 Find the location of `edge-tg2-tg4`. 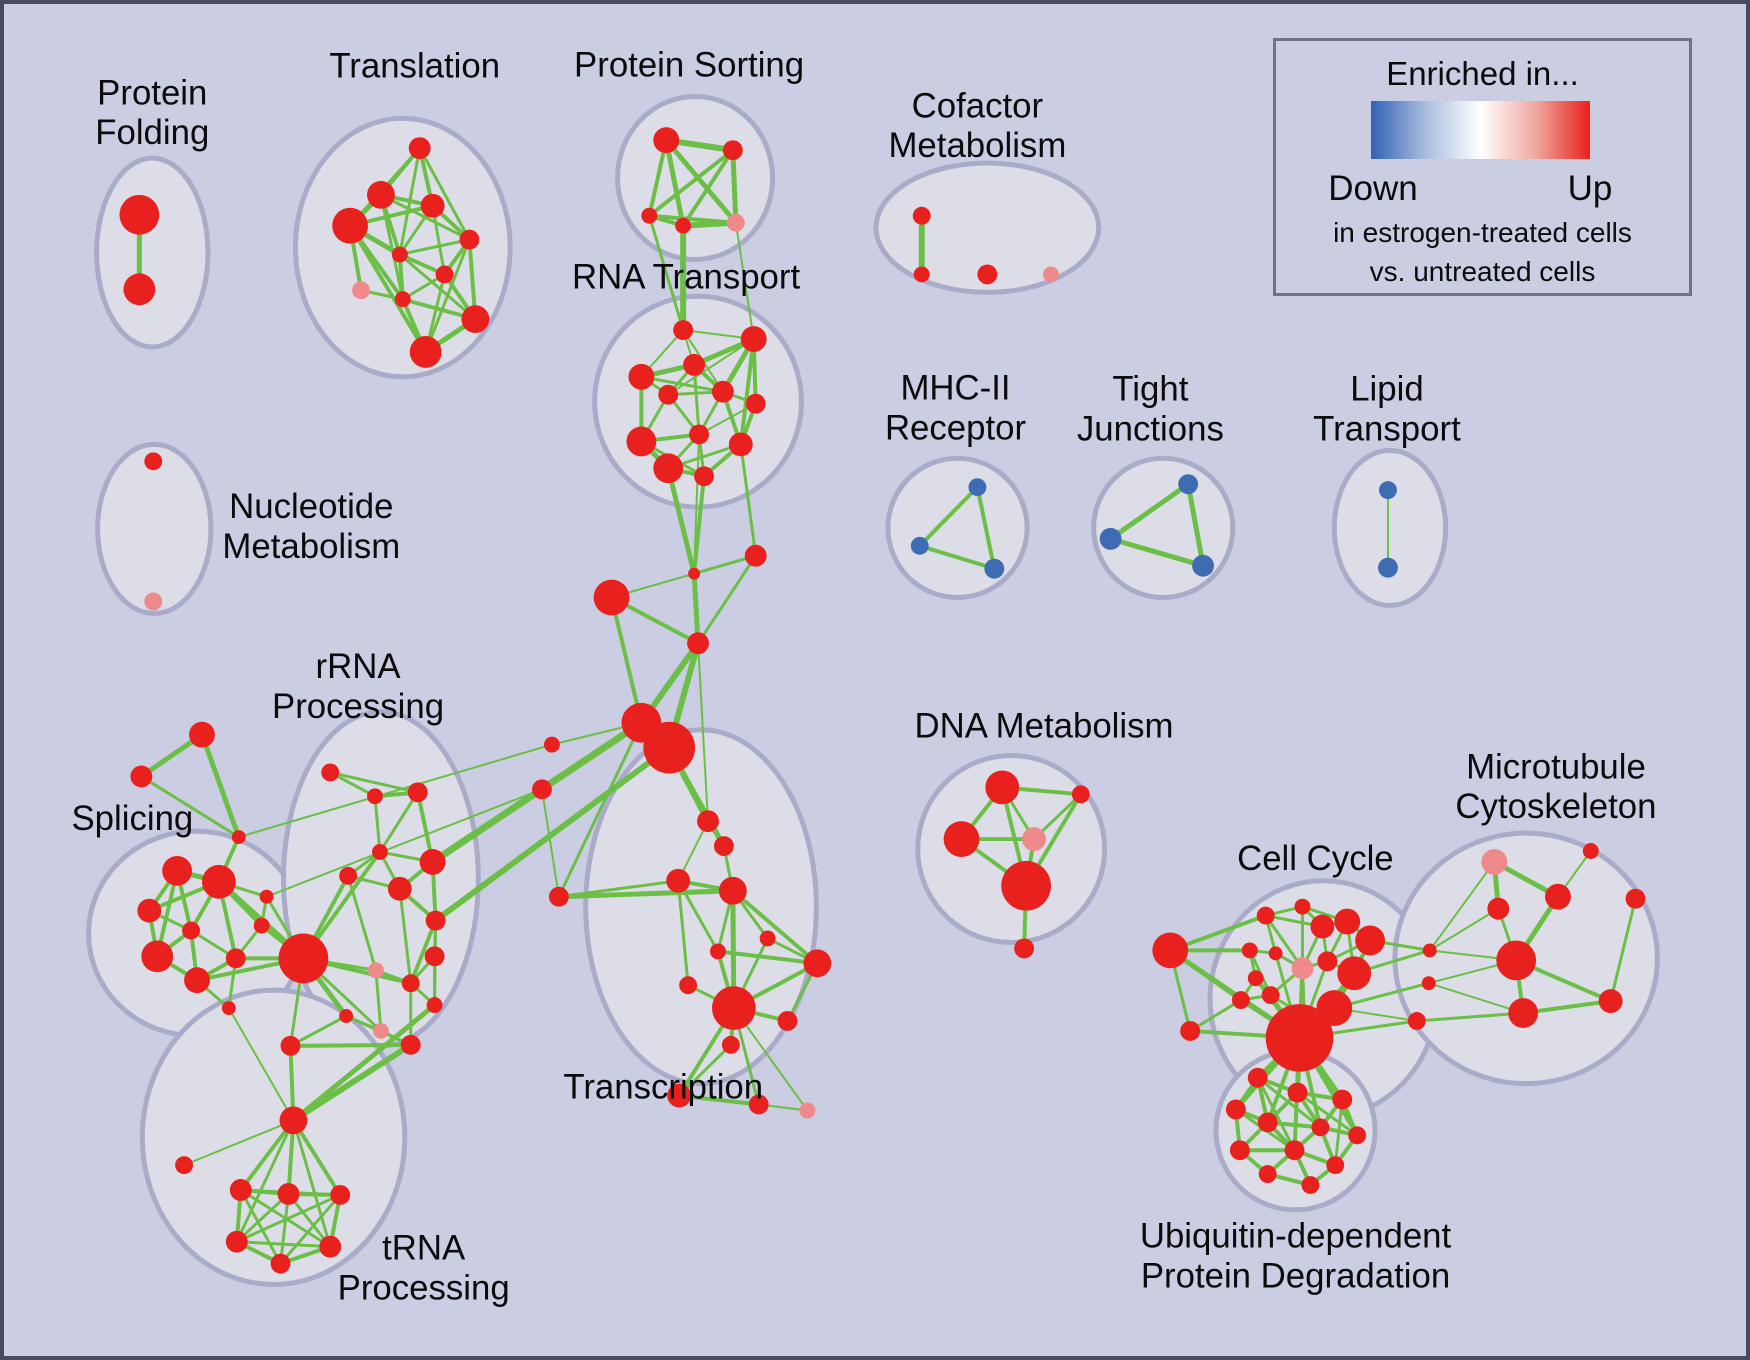

edge-tg2-tg4 is located at coordinates (262, 1218).